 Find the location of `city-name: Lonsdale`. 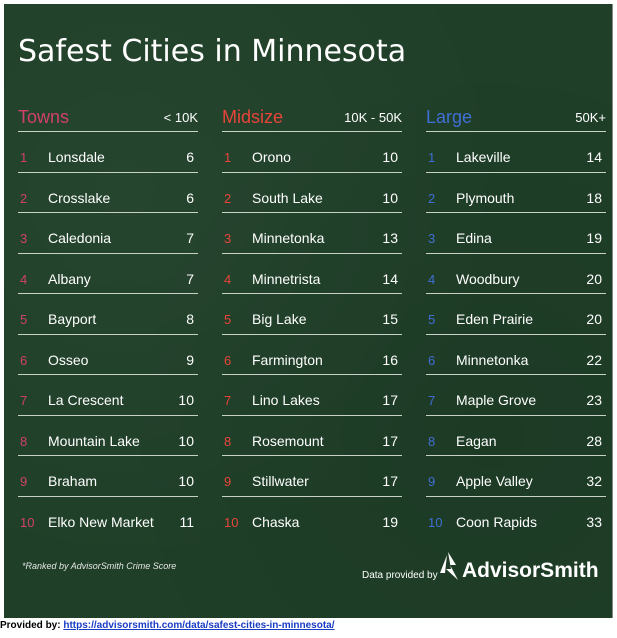

city-name: Lonsdale is located at coordinates (76, 157).